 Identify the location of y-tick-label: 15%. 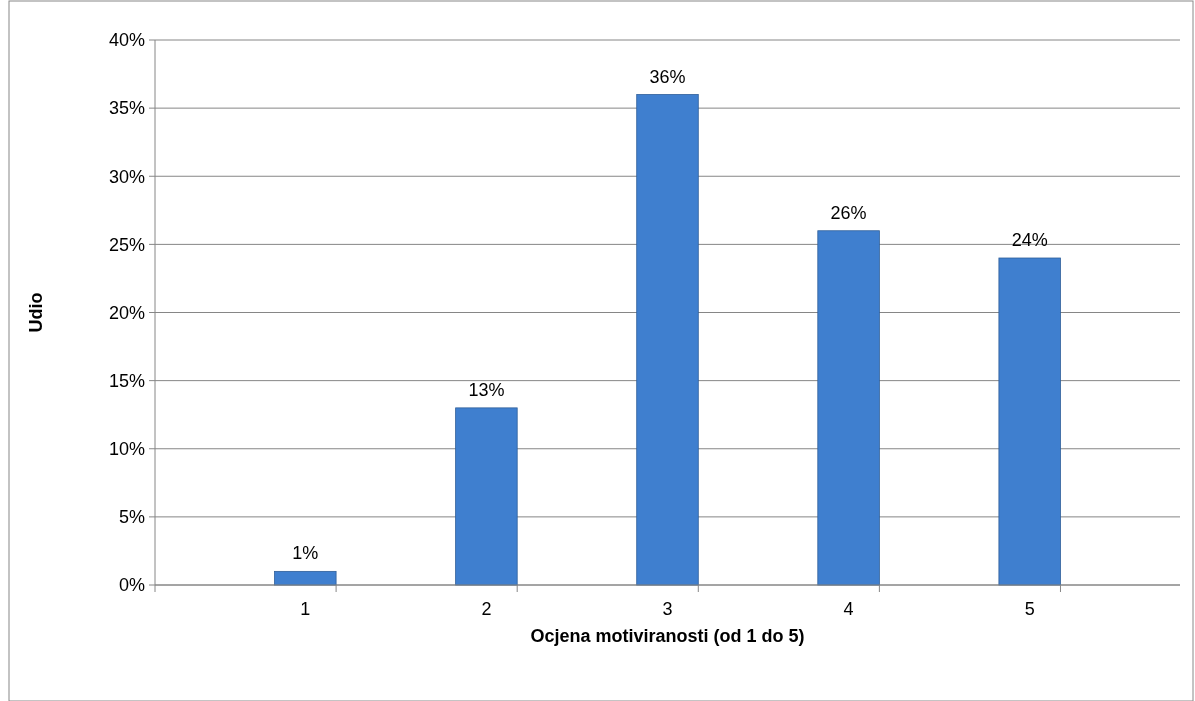
(126, 380).